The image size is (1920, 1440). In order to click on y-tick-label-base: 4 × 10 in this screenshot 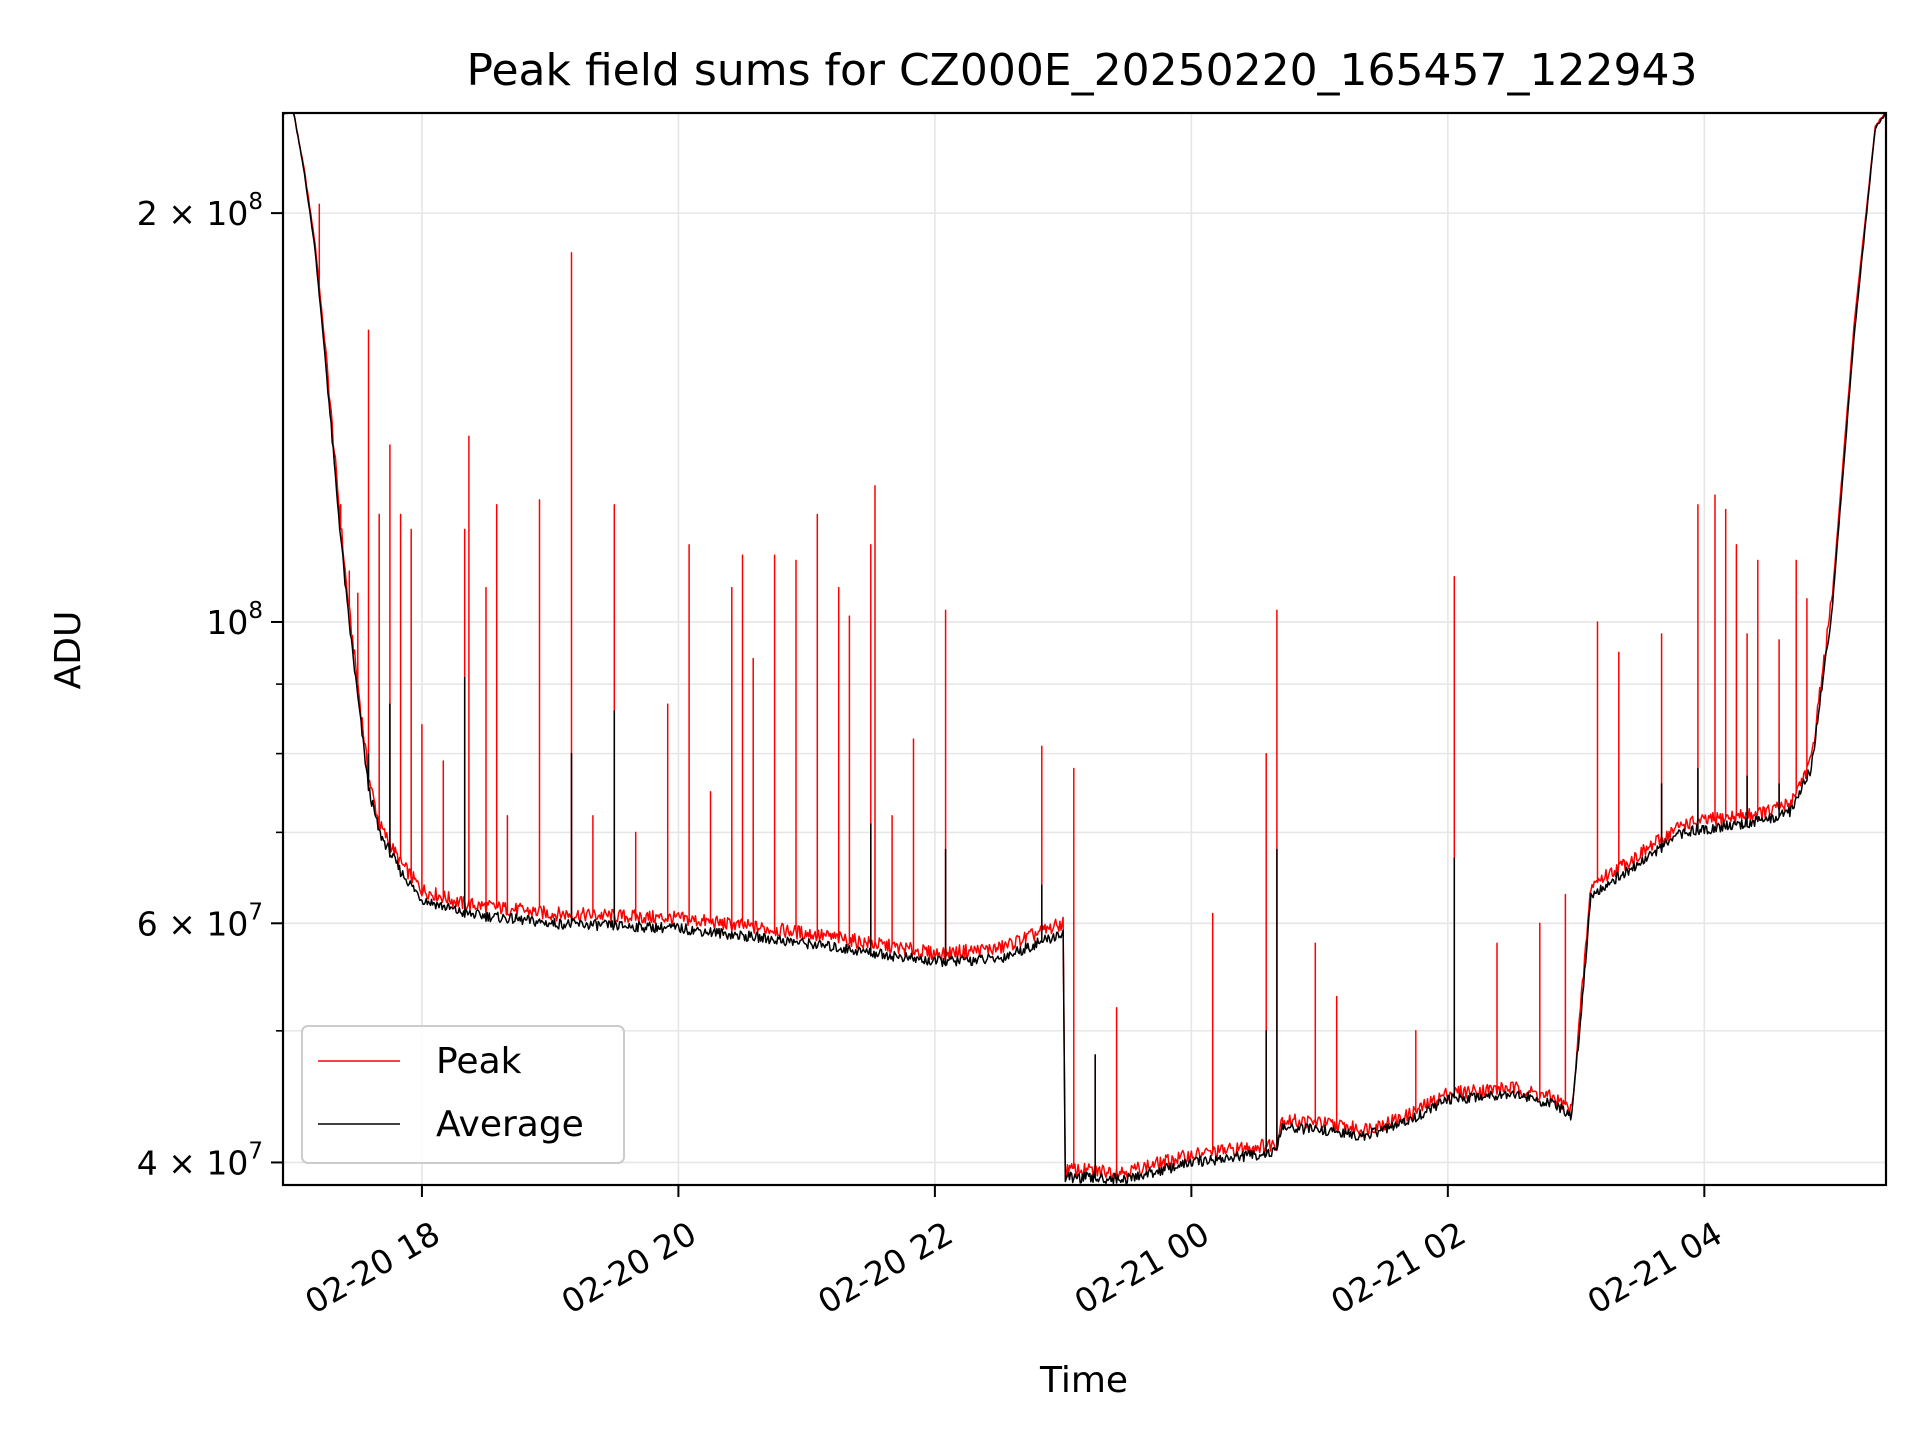, I will do `click(193, 1162)`.